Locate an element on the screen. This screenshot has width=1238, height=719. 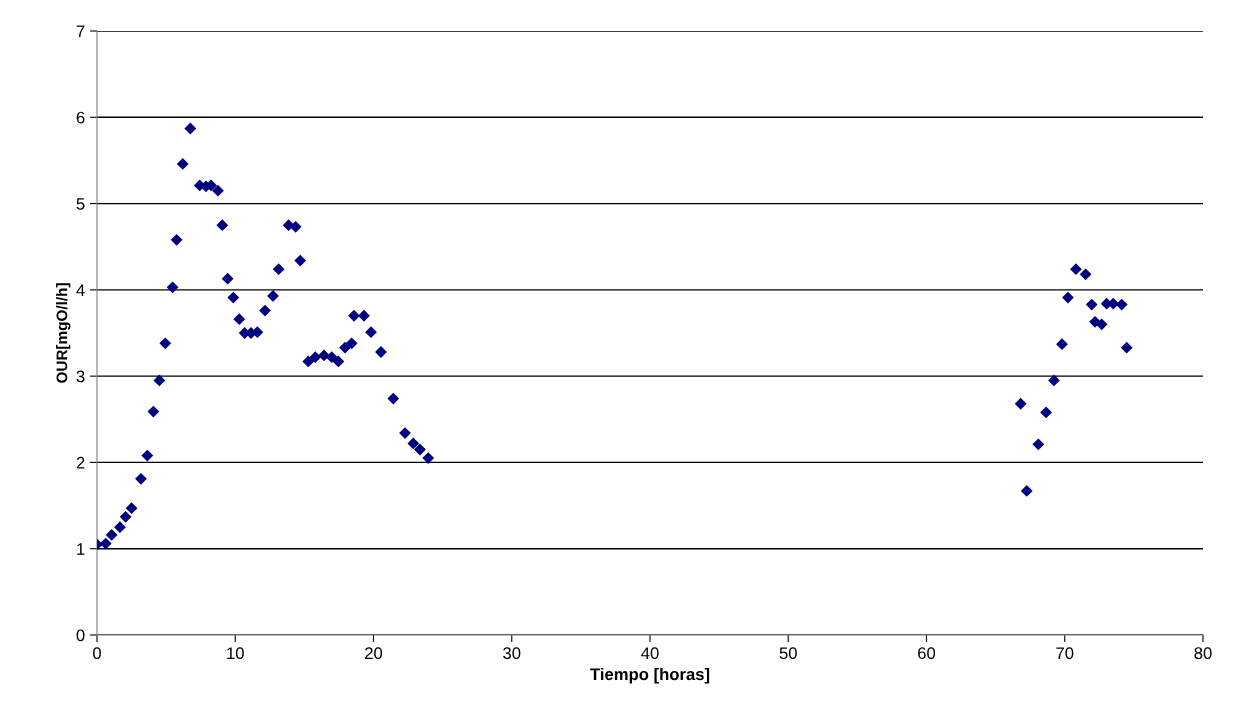
y-tick-label: 6 is located at coordinates (80, 117).